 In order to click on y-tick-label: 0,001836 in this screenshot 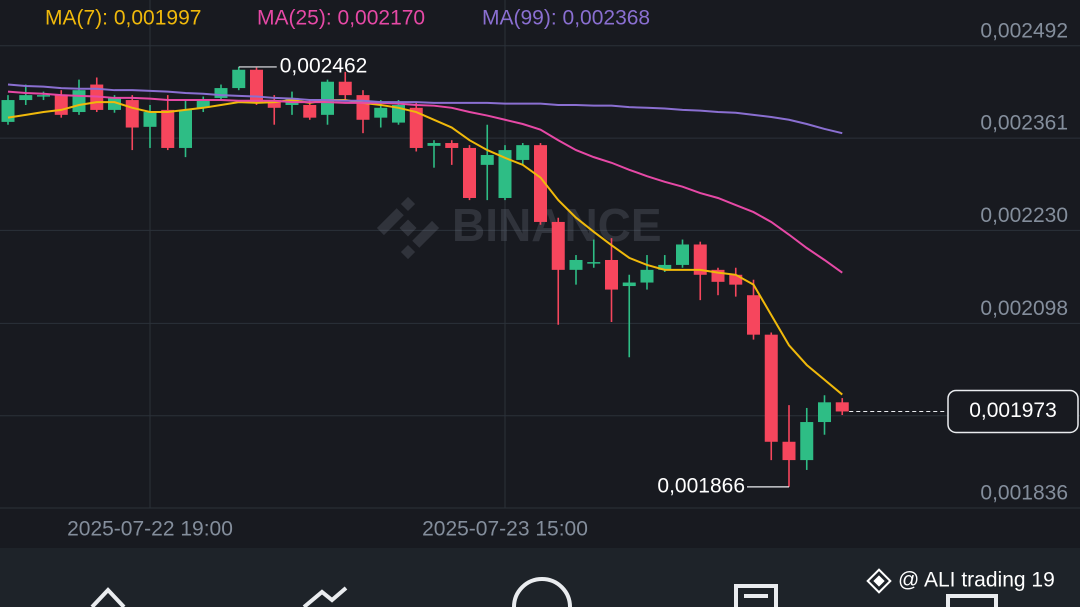, I will do `click(1024, 493)`.